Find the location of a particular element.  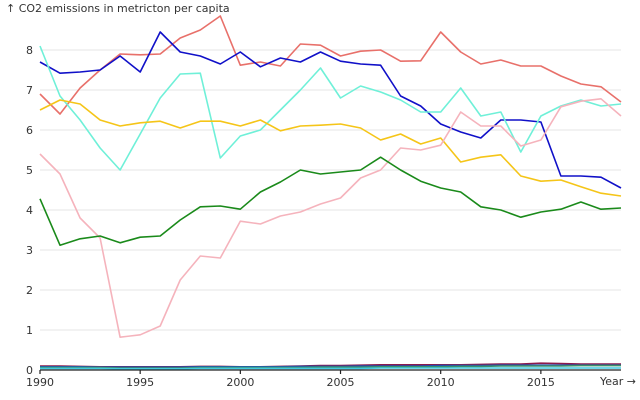

y-tick-label: 3 is located at coordinates (29, 250).